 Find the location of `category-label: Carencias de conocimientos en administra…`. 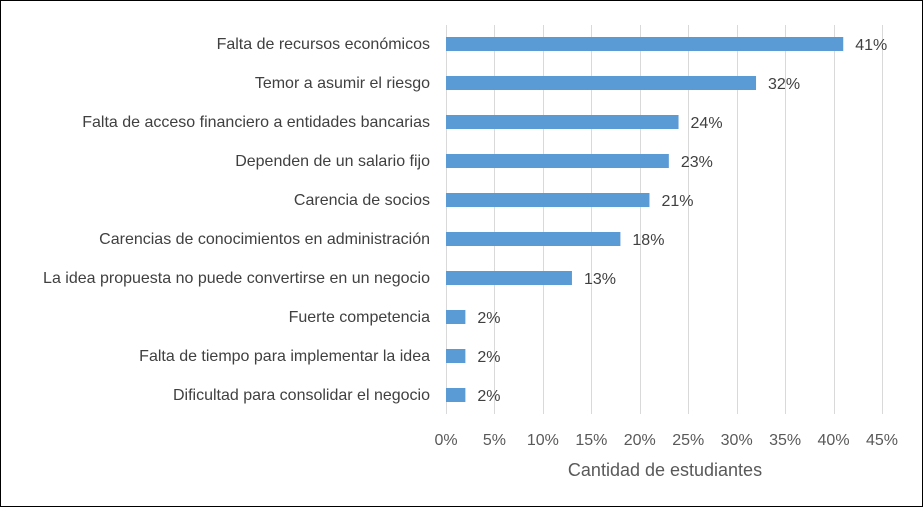

category-label: Carencias de conocimientos en administra… is located at coordinates (264, 239).